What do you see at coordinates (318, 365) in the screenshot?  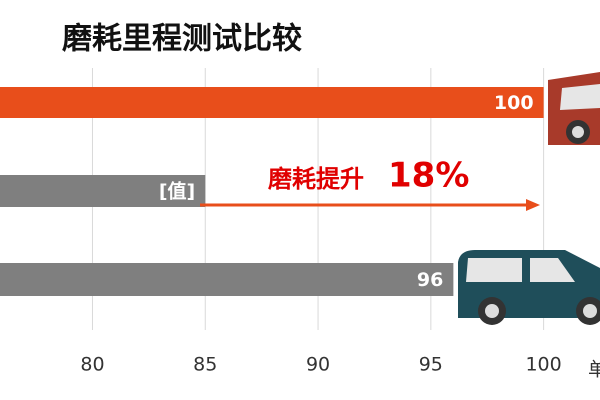 I see `x-tick-label: 90` at bounding box center [318, 365].